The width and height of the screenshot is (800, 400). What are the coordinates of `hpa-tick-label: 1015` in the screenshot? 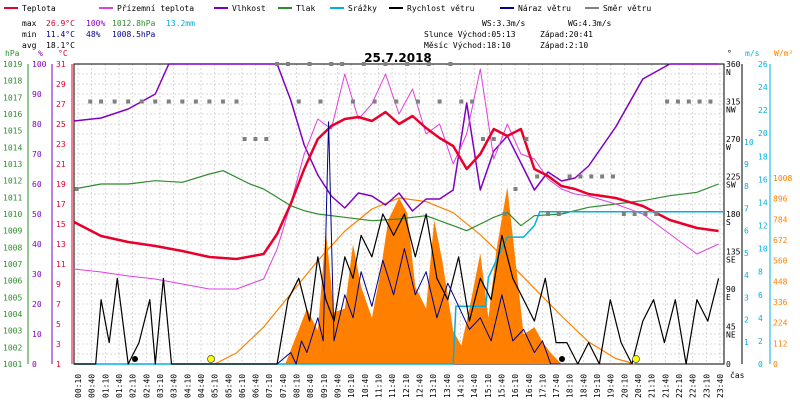 It's located at (12, 131).